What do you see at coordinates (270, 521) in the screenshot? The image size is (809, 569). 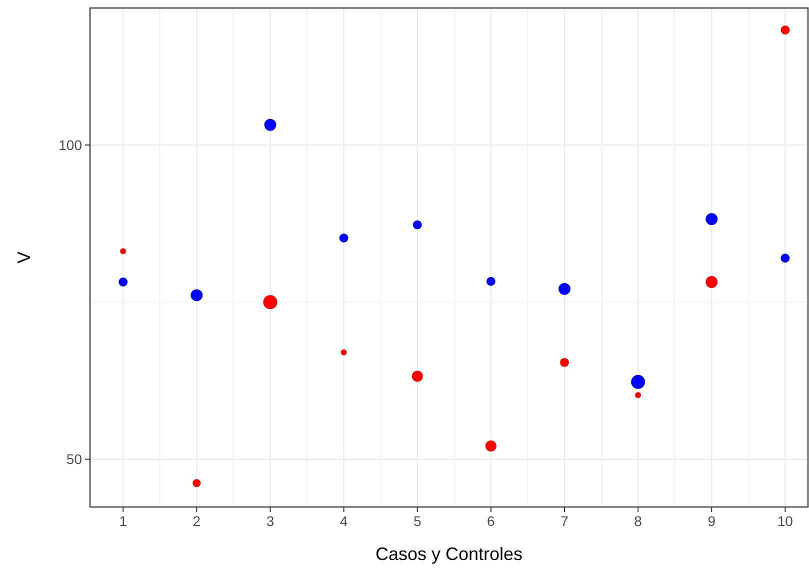 I see `x-tick-label: 3` at bounding box center [270, 521].